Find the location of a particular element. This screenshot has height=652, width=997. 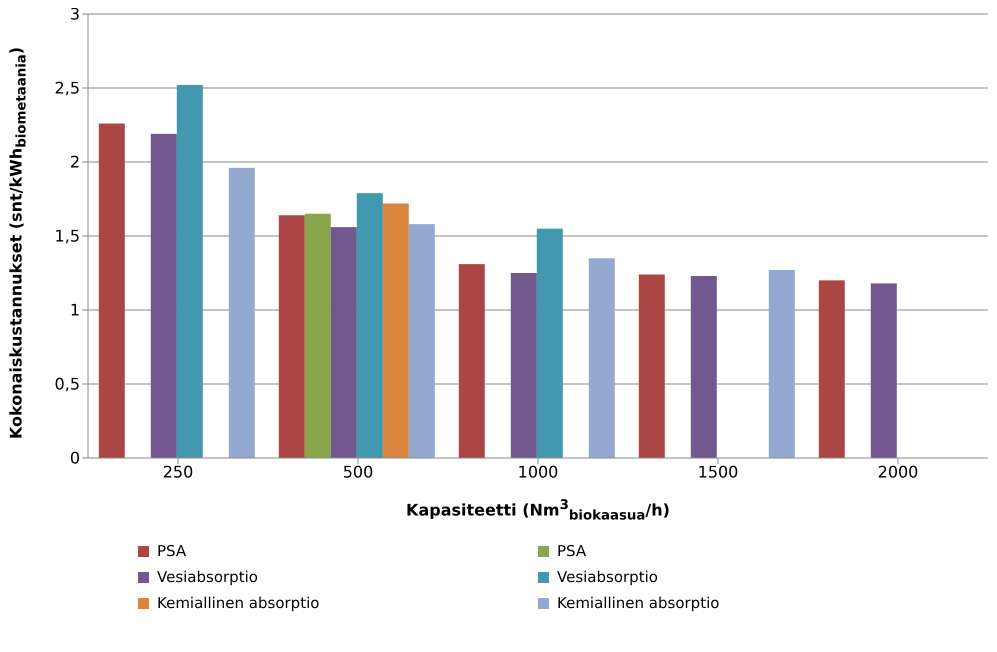

y-tick-label: 2 is located at coordinates (75, 162).